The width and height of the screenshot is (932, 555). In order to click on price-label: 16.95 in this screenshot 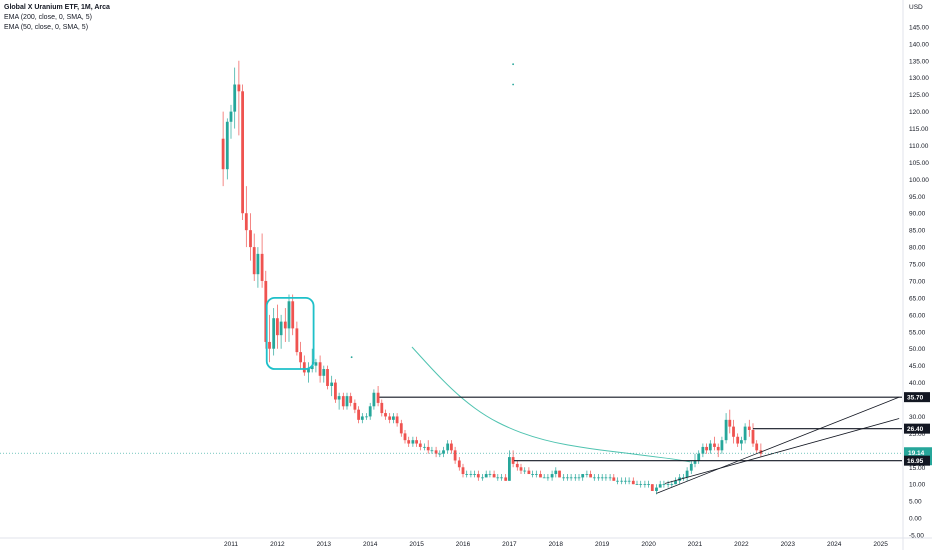, I will do `click(917, 460)`.